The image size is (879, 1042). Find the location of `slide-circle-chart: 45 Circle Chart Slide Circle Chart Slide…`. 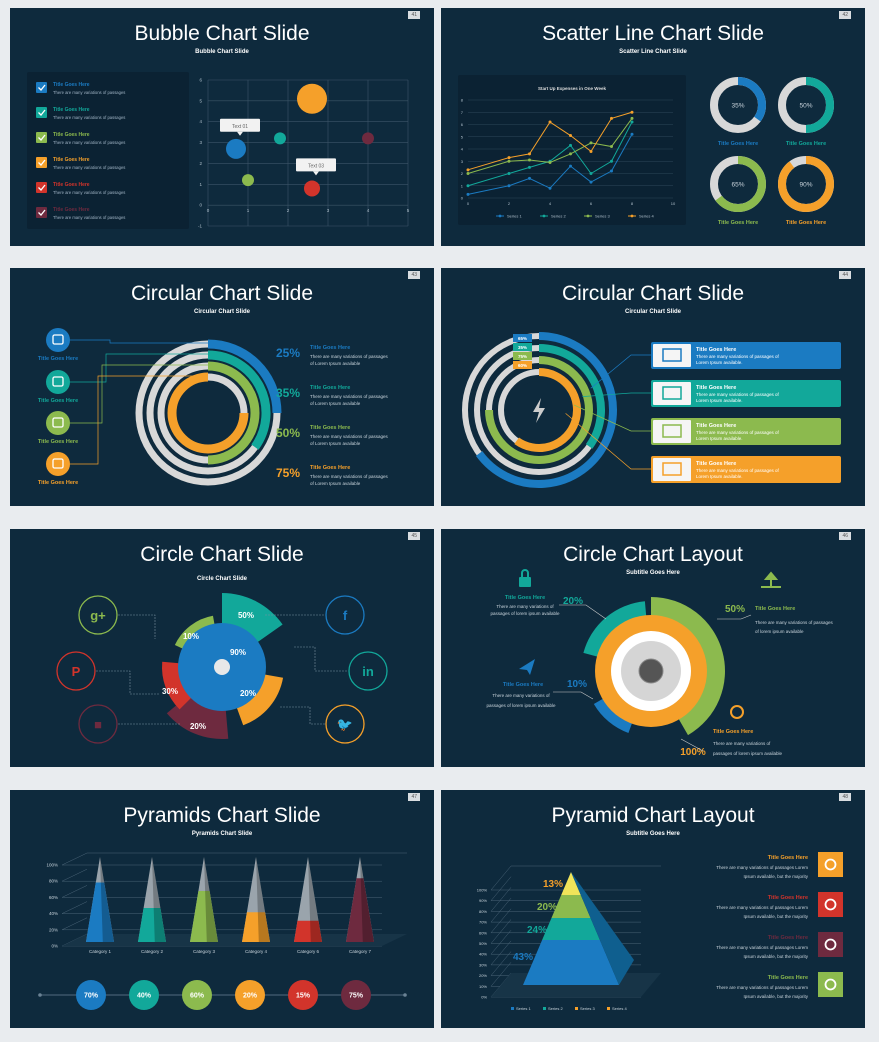

slide-circle-chart: 45 Circle Chart Slide Circle Chart Slide… is located at coordinates (222, 648).